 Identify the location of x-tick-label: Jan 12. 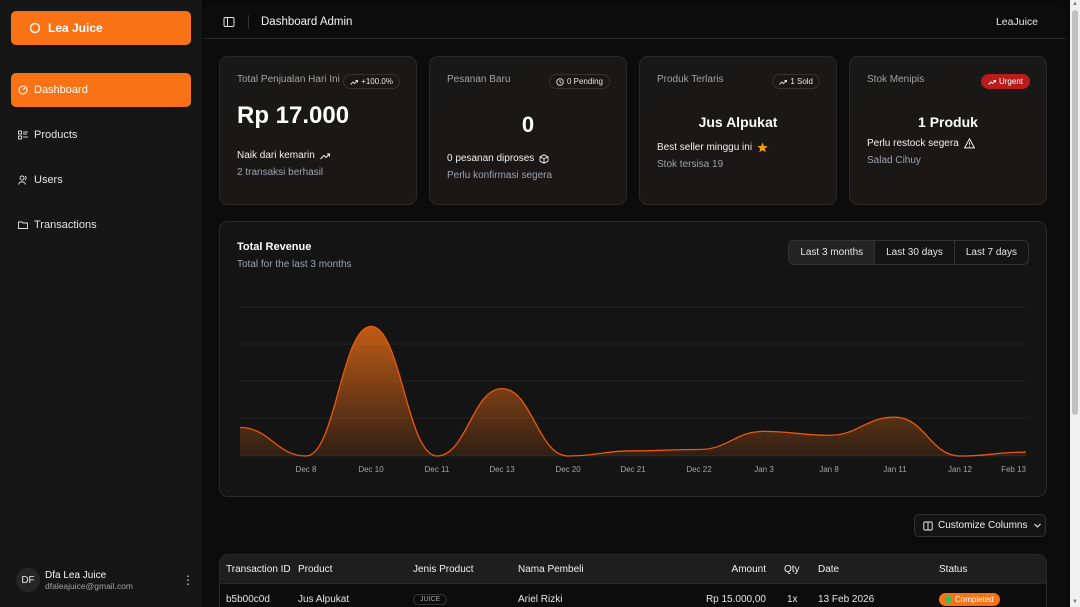
(960, 469).